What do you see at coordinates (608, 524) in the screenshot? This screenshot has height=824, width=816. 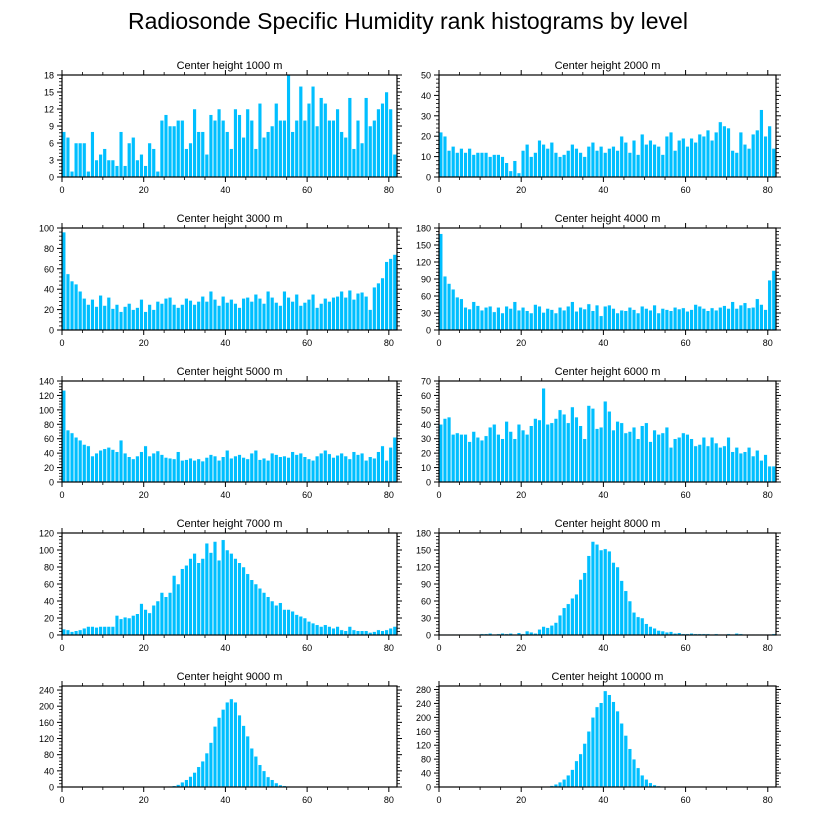 I see `panel-title: Center height 8000 m` at bounding box center [608, 524].